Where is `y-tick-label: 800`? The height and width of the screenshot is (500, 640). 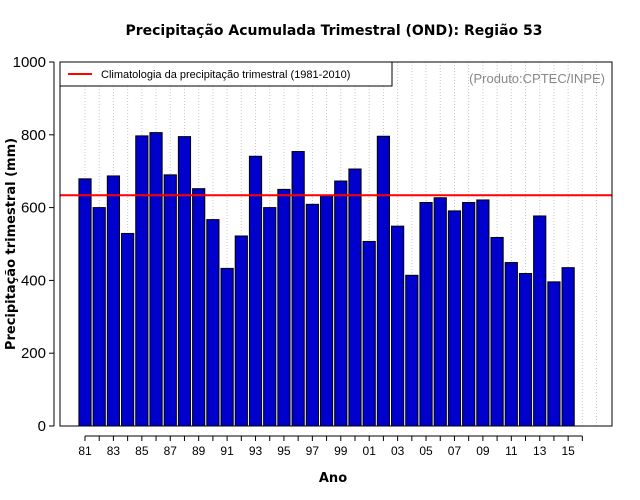
y-tick-label: 800 is located at coordinates (33, 135).